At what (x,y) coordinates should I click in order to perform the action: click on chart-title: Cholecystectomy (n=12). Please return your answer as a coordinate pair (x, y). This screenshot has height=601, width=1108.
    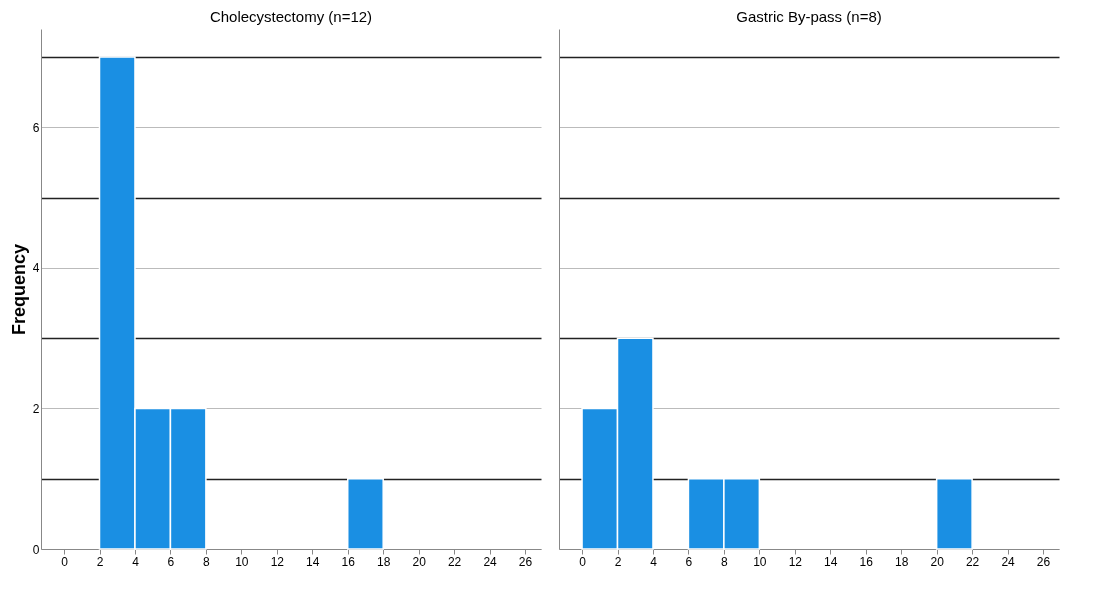
    Looking at the image, I should click on (291, 16).